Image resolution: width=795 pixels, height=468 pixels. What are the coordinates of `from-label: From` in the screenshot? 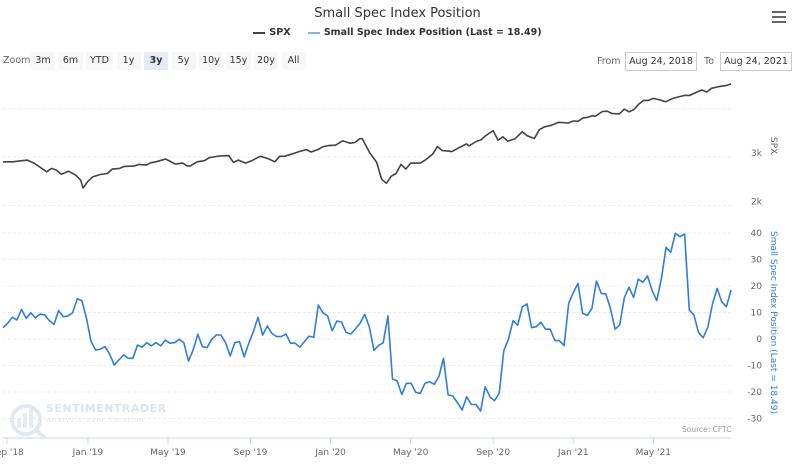 It's located at (609, 61).